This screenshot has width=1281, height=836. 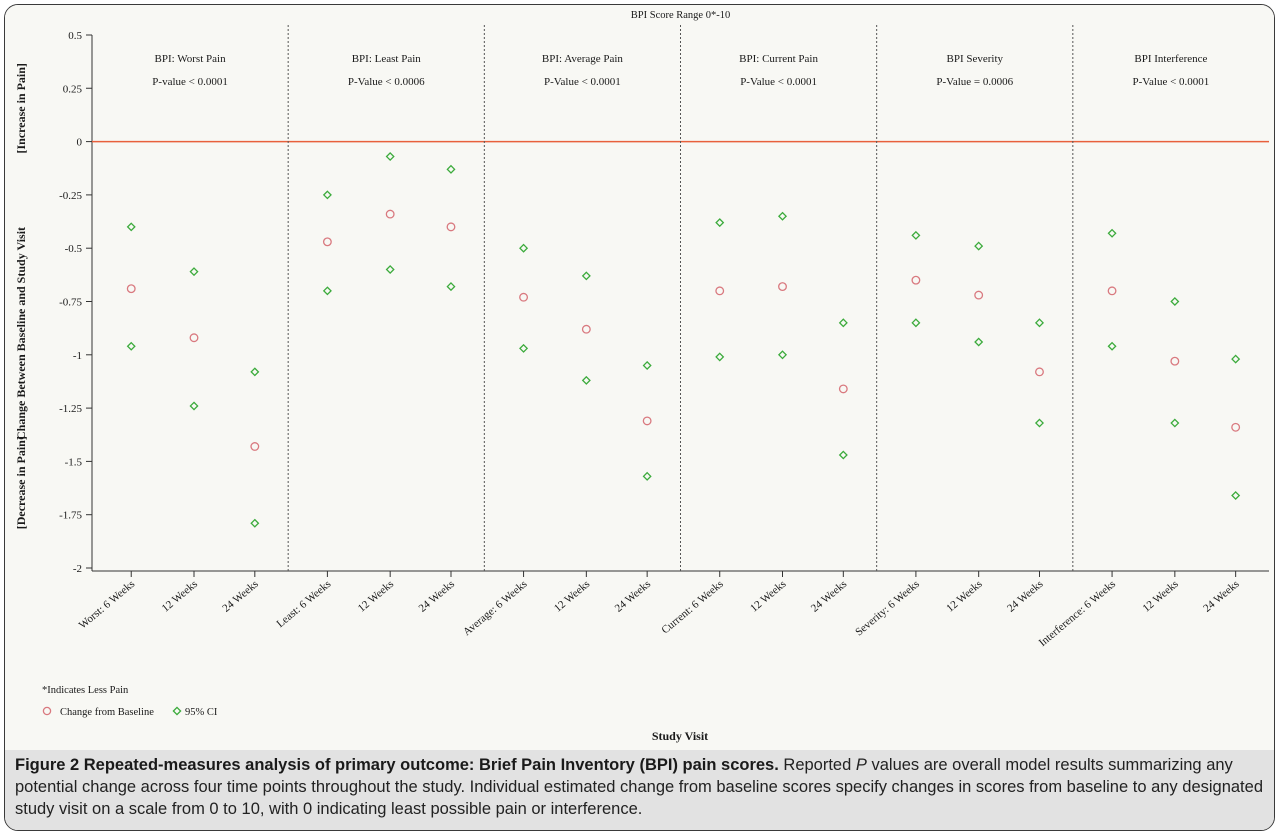 I want to click on footnote-text: *Indicates Less Pain, so click(x=85, y=690).